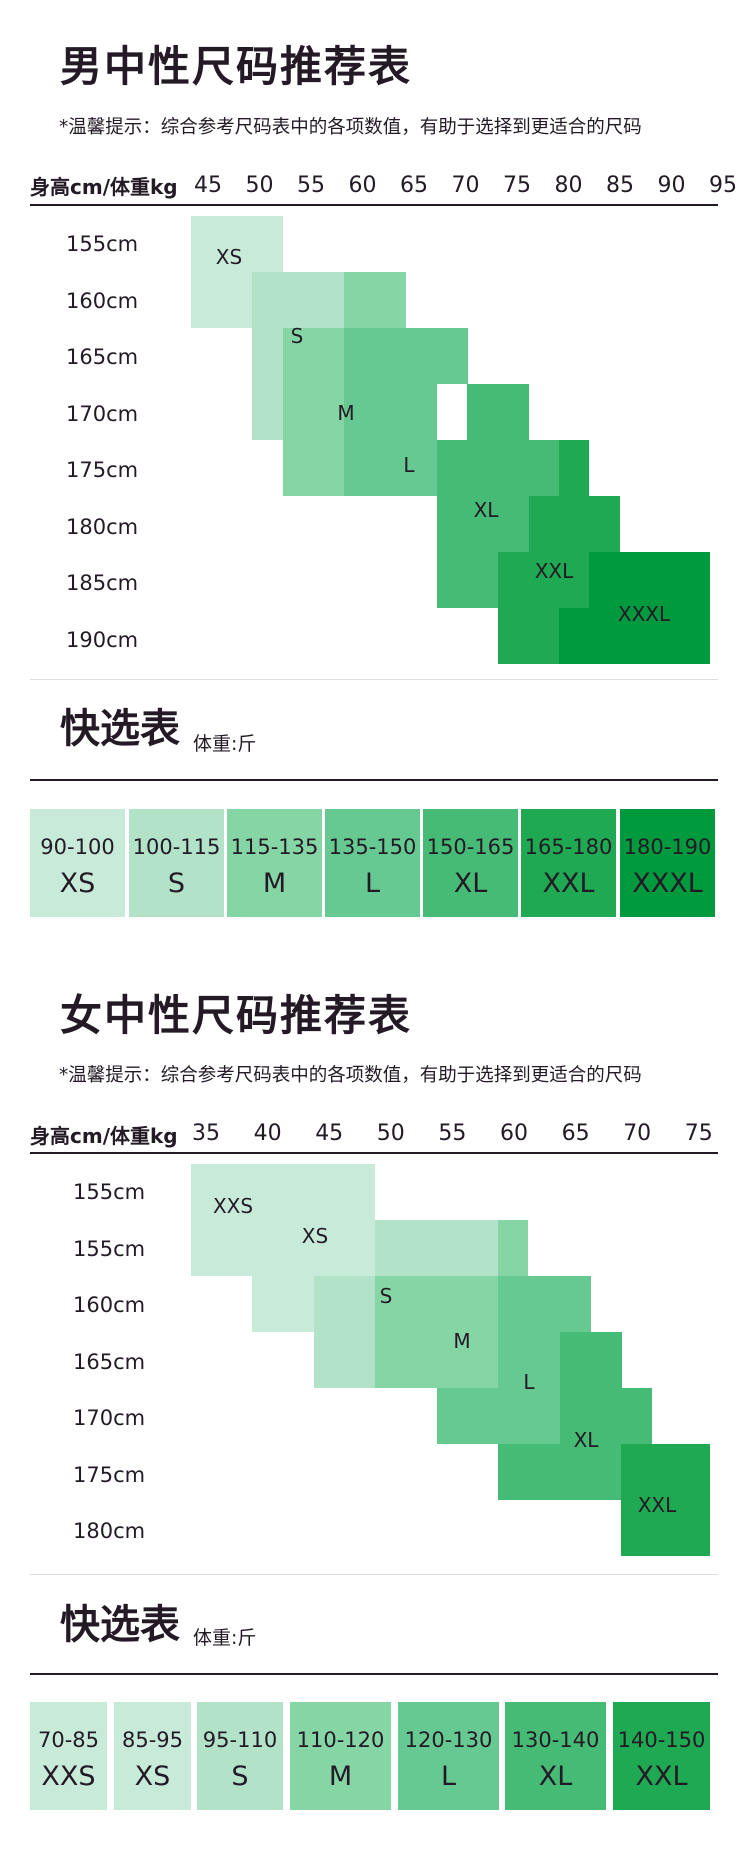 This screenshot has width=750, height=1851. Describe the element at coordinates (176, 847) in the screenshot. I see `quick-card-range: 100-115` at that location.